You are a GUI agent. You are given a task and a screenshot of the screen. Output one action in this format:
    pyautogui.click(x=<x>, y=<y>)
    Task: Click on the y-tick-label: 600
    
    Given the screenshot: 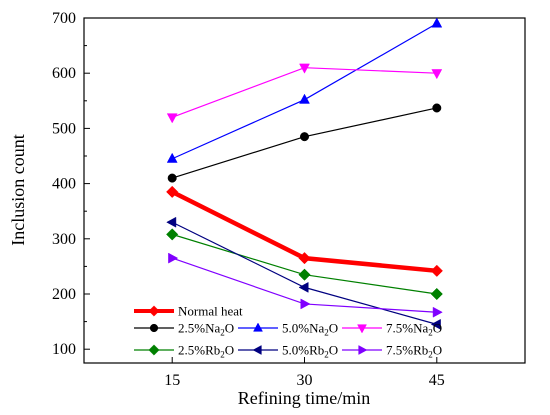 What is the action you would take?
    pyautogui.click(x=64, y=73)
    